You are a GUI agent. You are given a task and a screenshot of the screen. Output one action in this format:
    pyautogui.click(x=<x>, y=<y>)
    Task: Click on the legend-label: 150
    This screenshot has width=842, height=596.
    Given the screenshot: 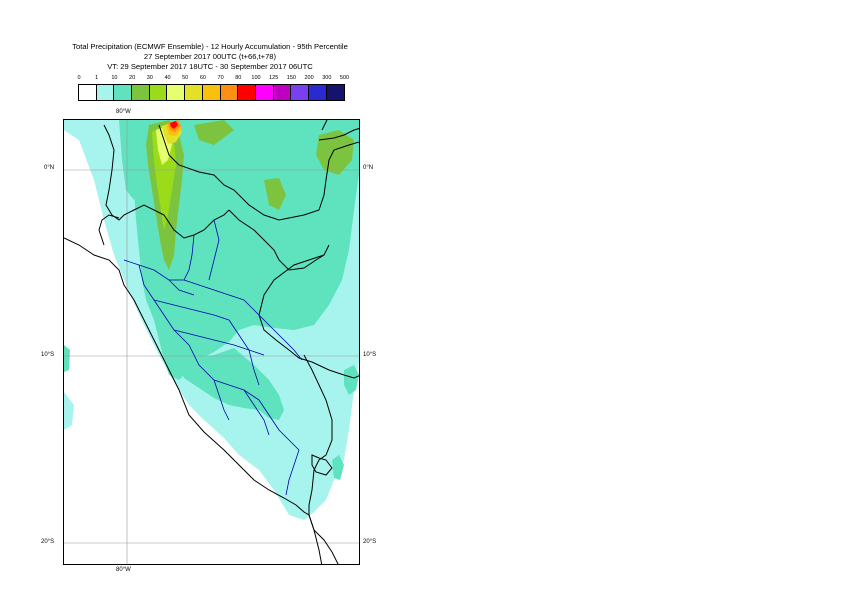 What is the action you would take?
    pyautogui.click(x=291, y=78)
    